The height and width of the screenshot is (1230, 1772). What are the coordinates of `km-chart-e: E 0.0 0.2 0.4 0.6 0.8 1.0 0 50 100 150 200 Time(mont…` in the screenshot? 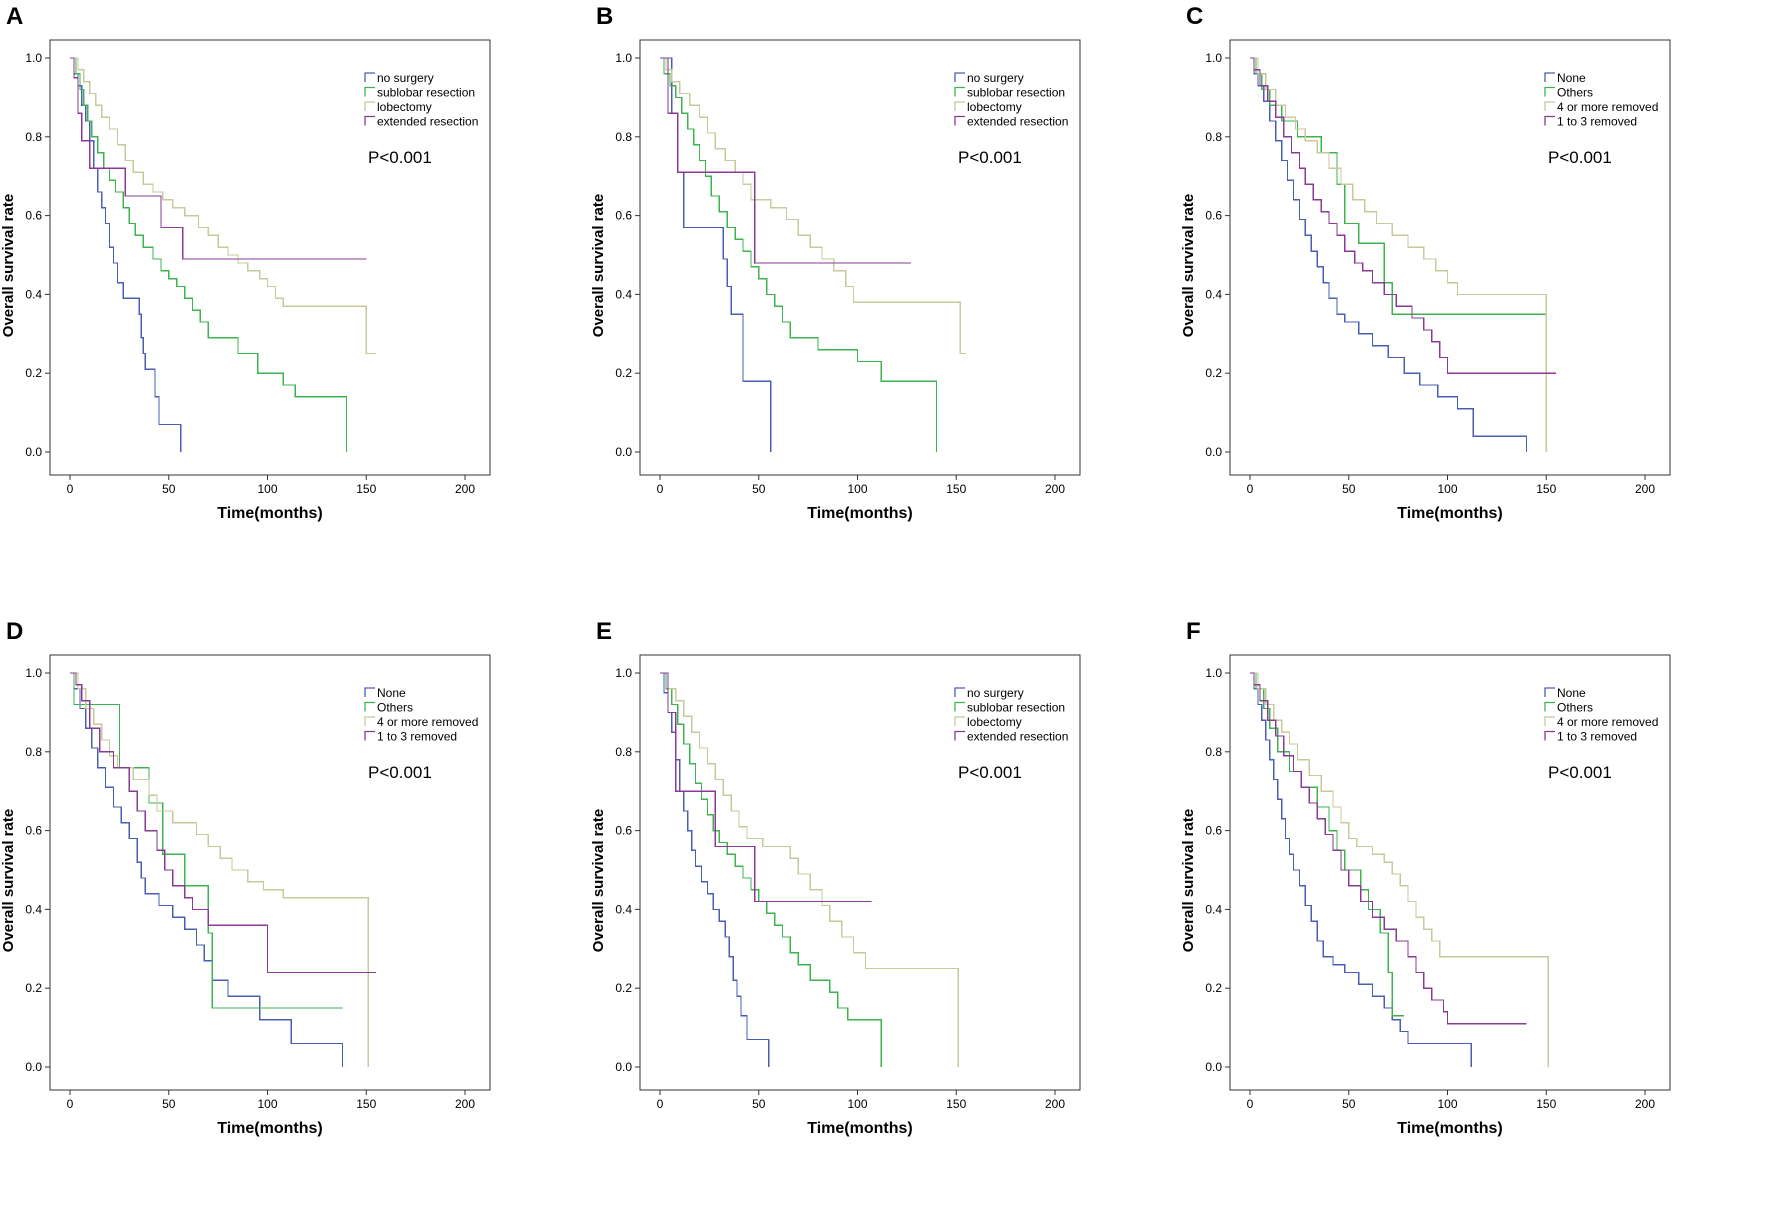 It's located at (835, 877).